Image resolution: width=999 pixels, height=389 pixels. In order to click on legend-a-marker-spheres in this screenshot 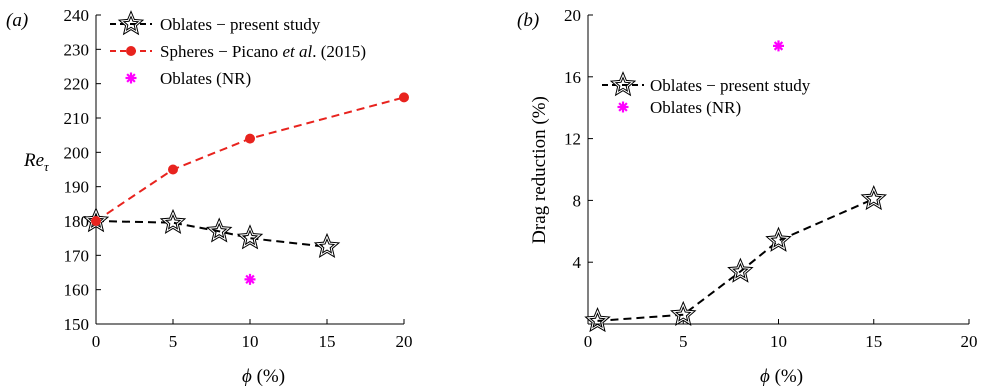, I will do `click(131, 51)`.